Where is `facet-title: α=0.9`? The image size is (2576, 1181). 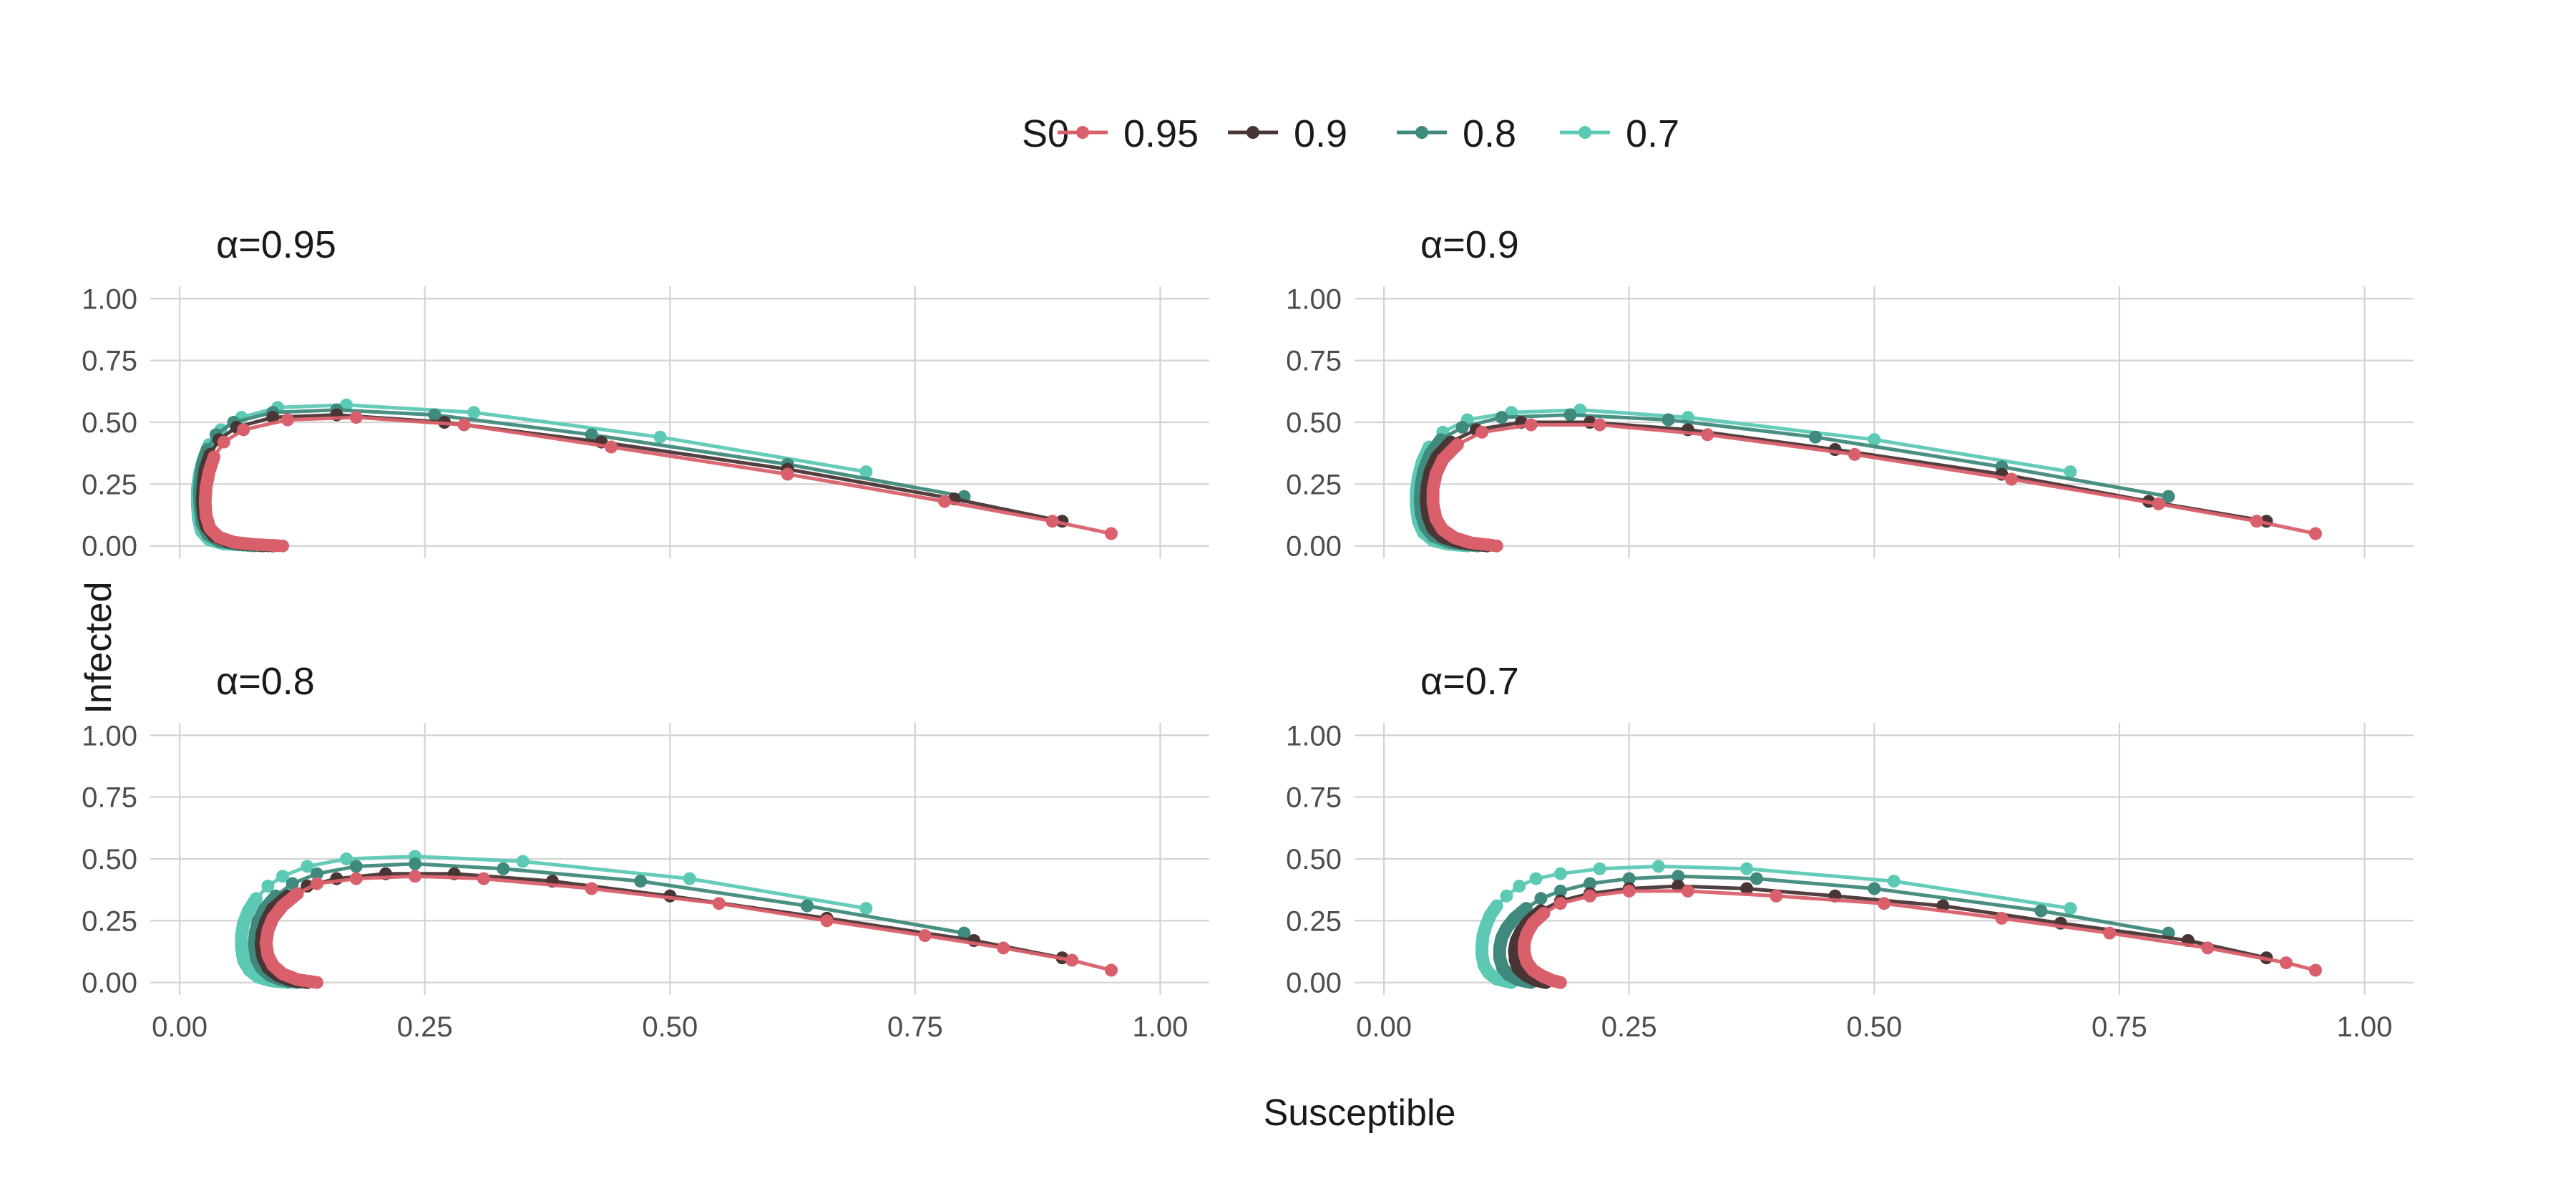 facet-title: α=0.9 is located at coordinates (1469, 244).